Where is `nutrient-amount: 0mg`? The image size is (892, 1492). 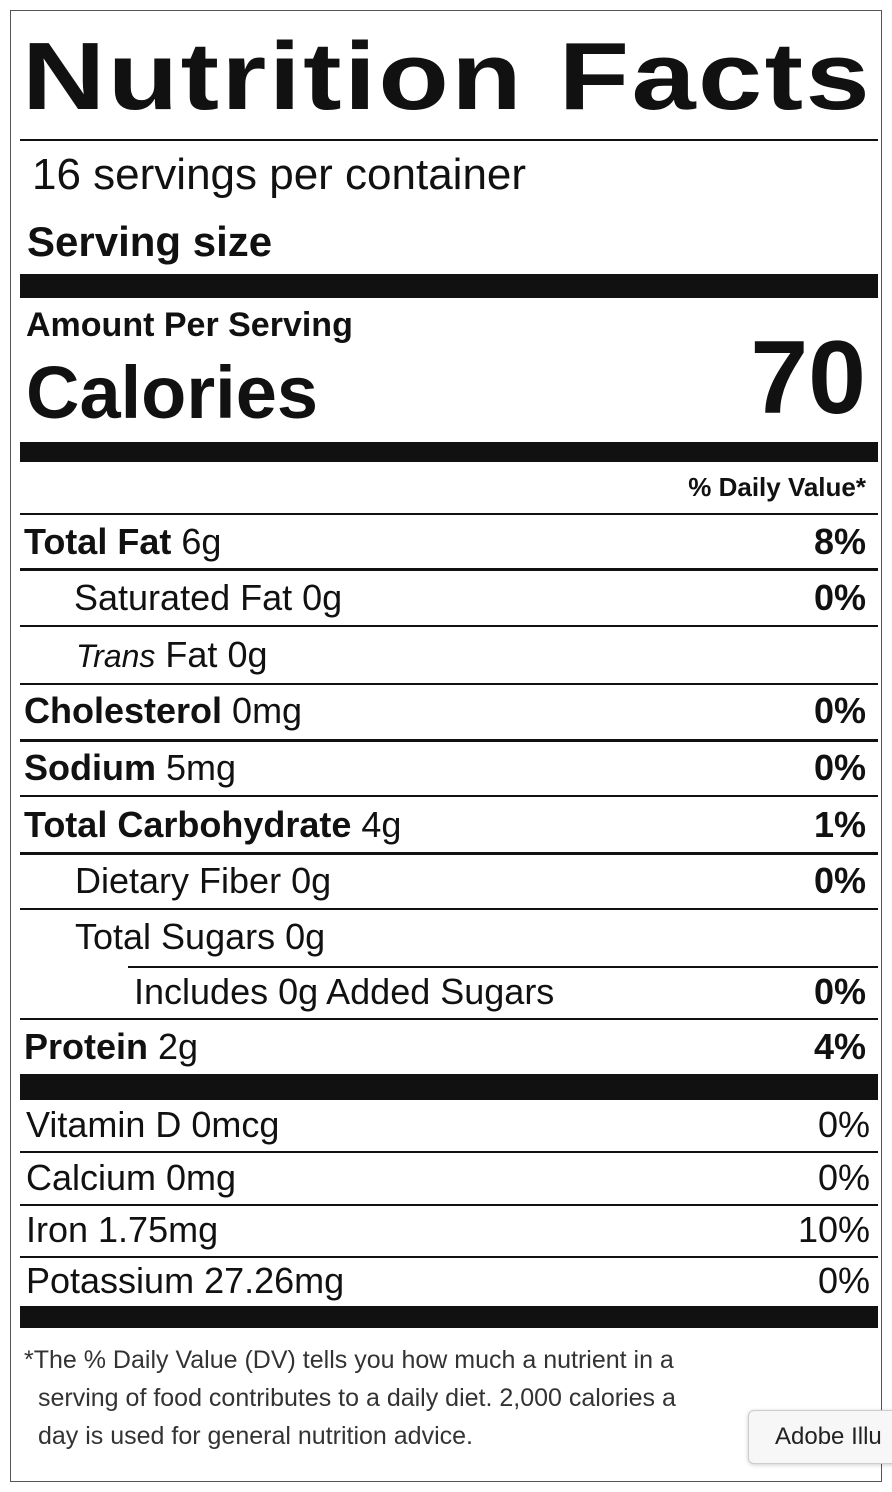
nutrient-amount: 0mg is located at coordinates (267, 710).